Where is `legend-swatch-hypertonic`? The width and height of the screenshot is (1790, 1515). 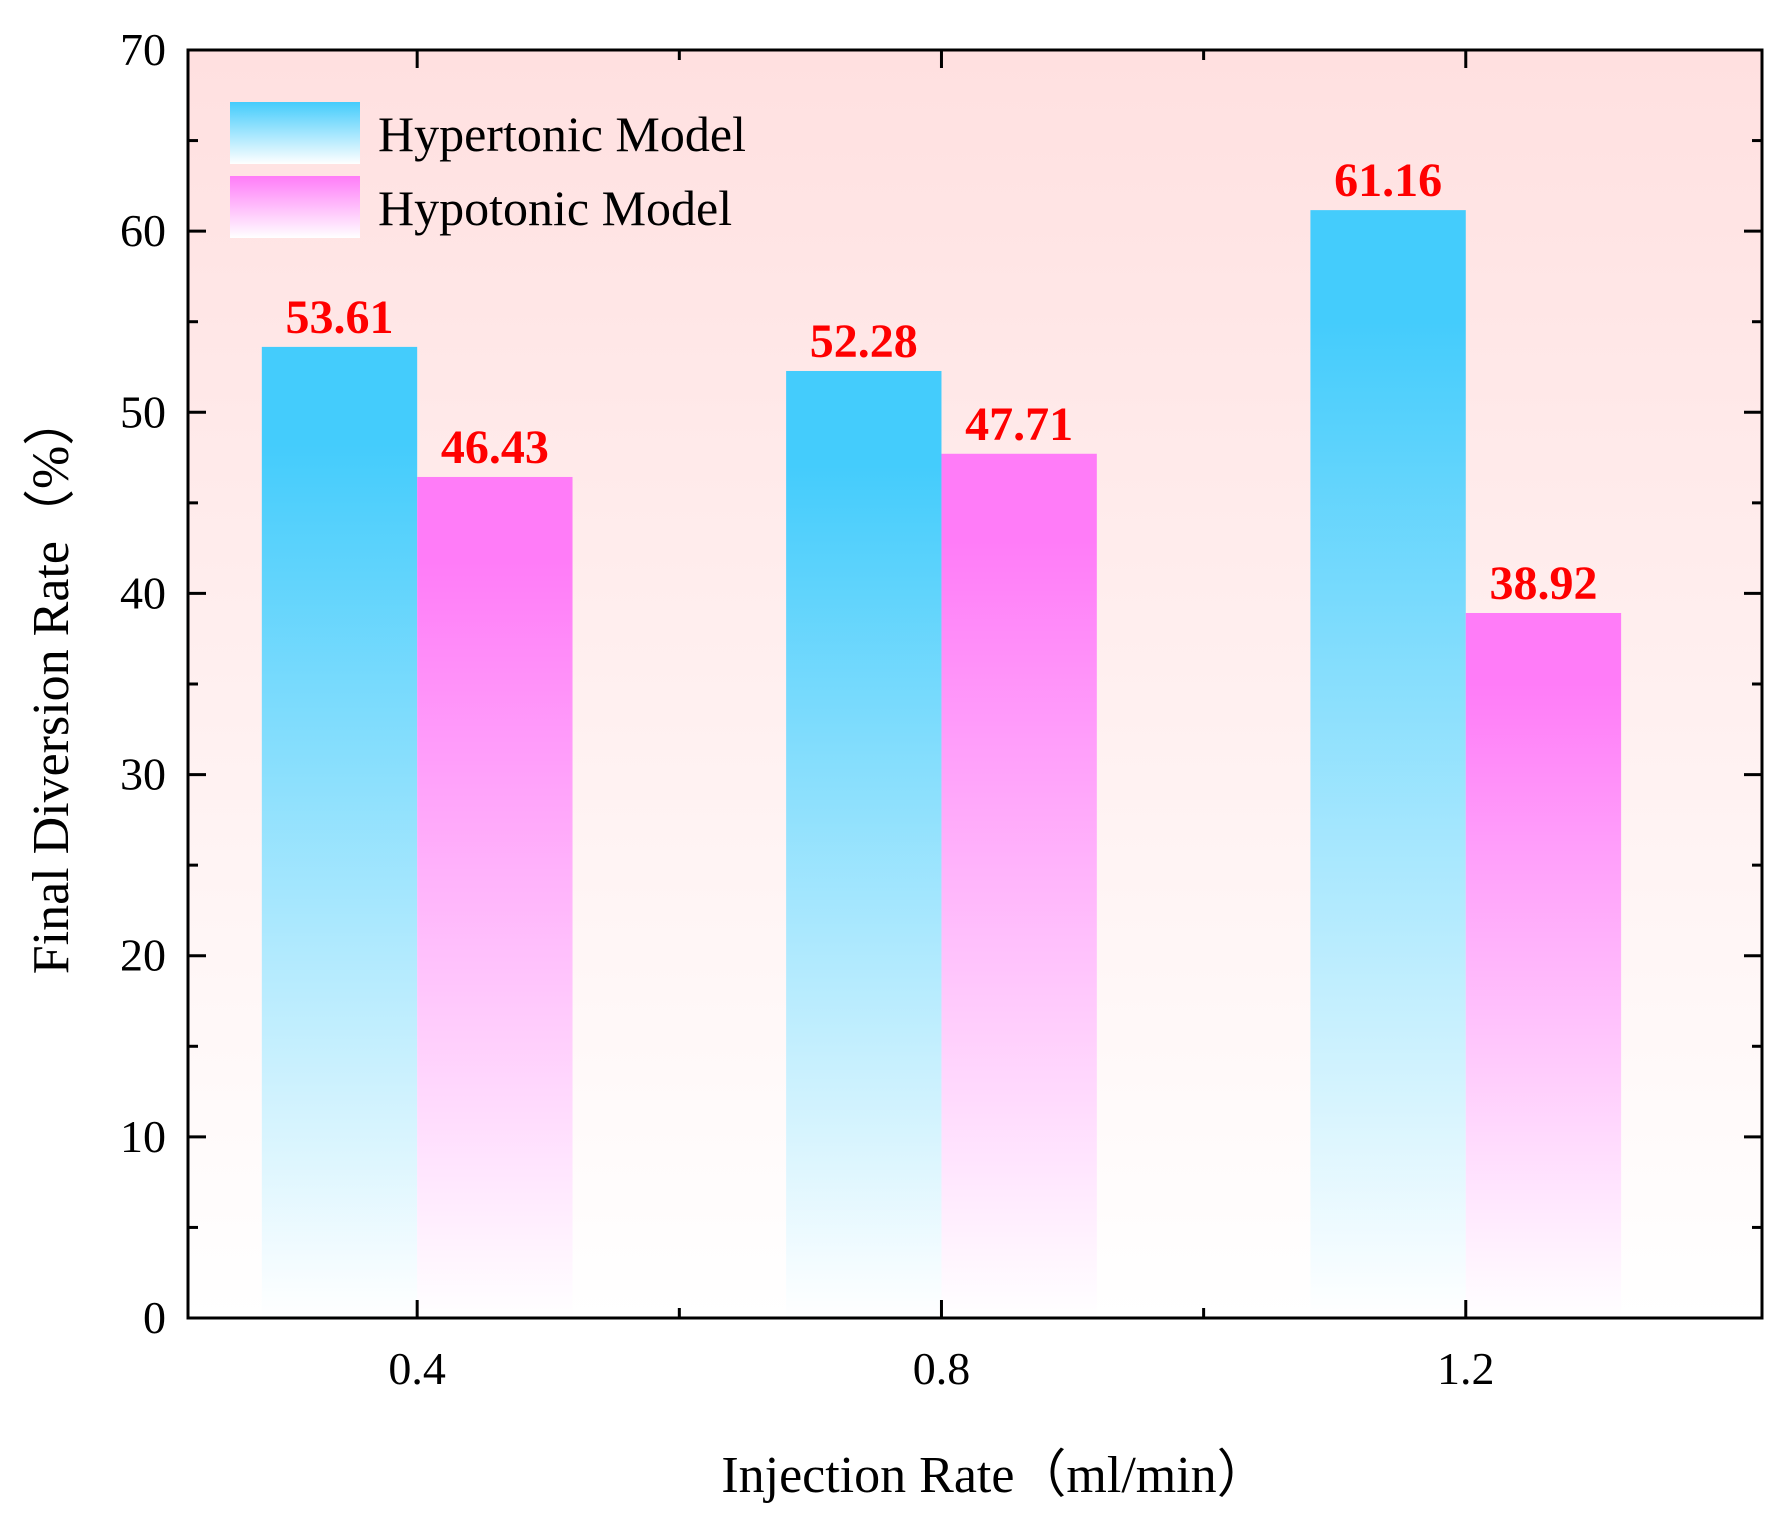 legend-swatch-hypertonic is located at coordinates (295, 133).